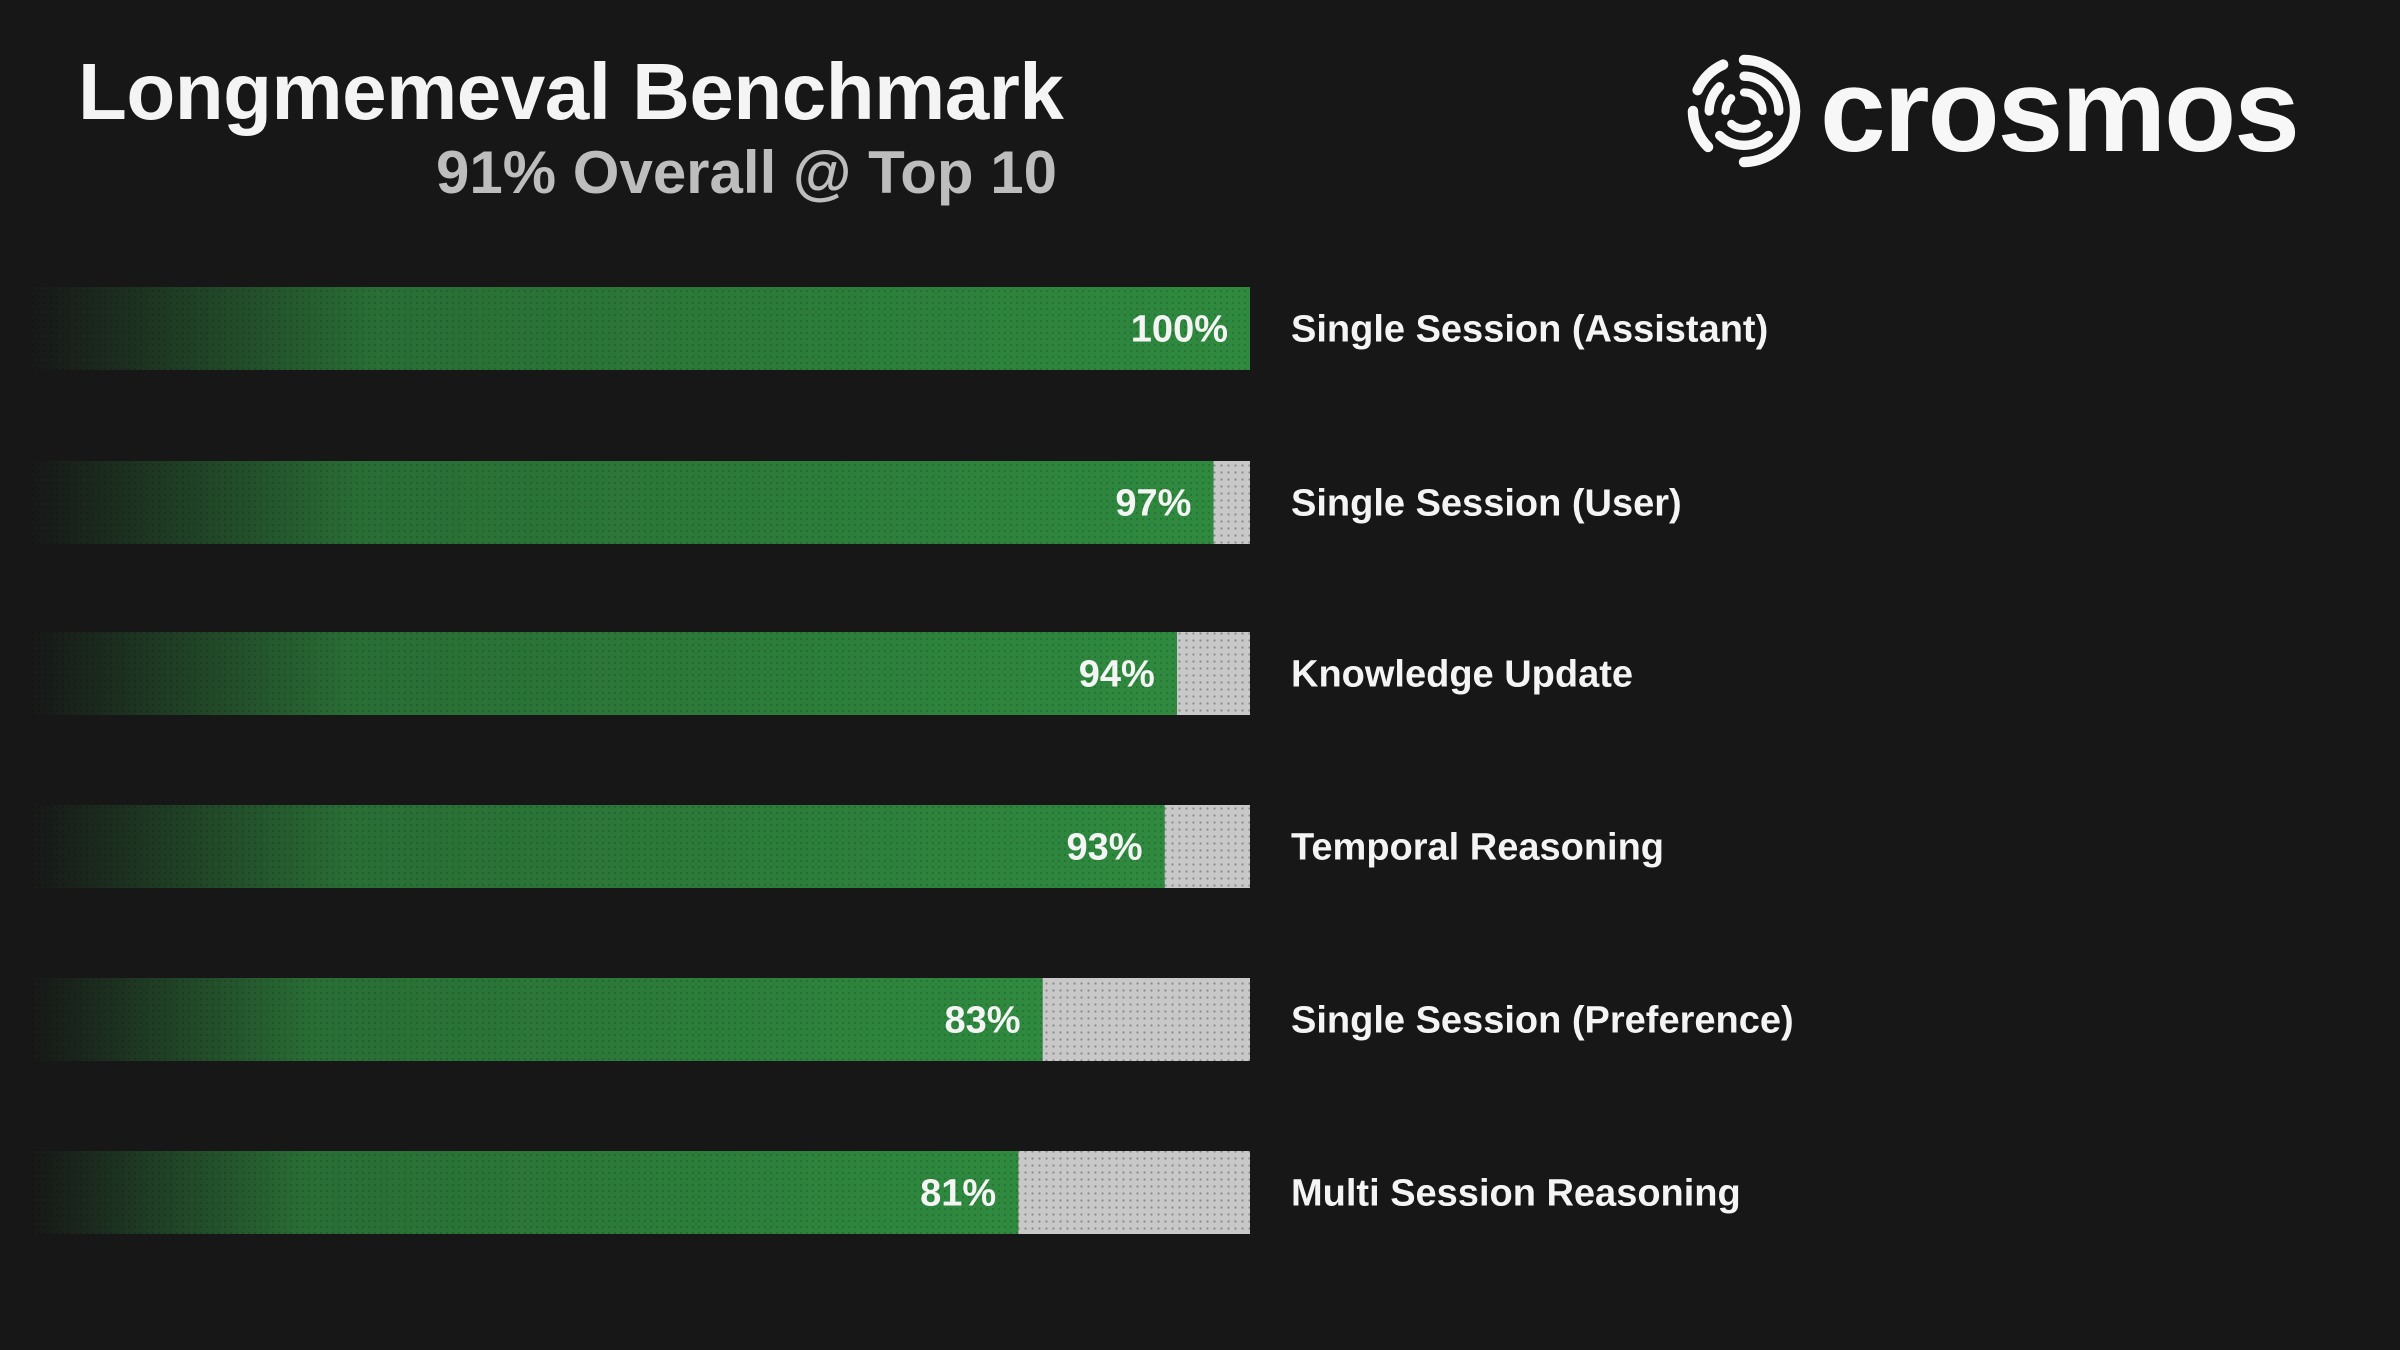 The width and height of the screenshot is (2400, 1350). Describe the element at coordinates (1744, 111) in the screenshot. I see `swirl-logo-icon` at that location.